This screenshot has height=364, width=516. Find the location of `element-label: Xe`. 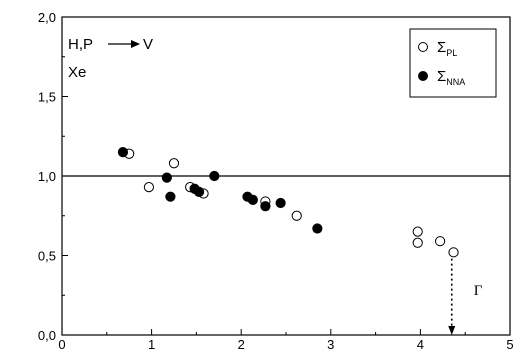

element-label: Xe is located at coordinates (77, 72).